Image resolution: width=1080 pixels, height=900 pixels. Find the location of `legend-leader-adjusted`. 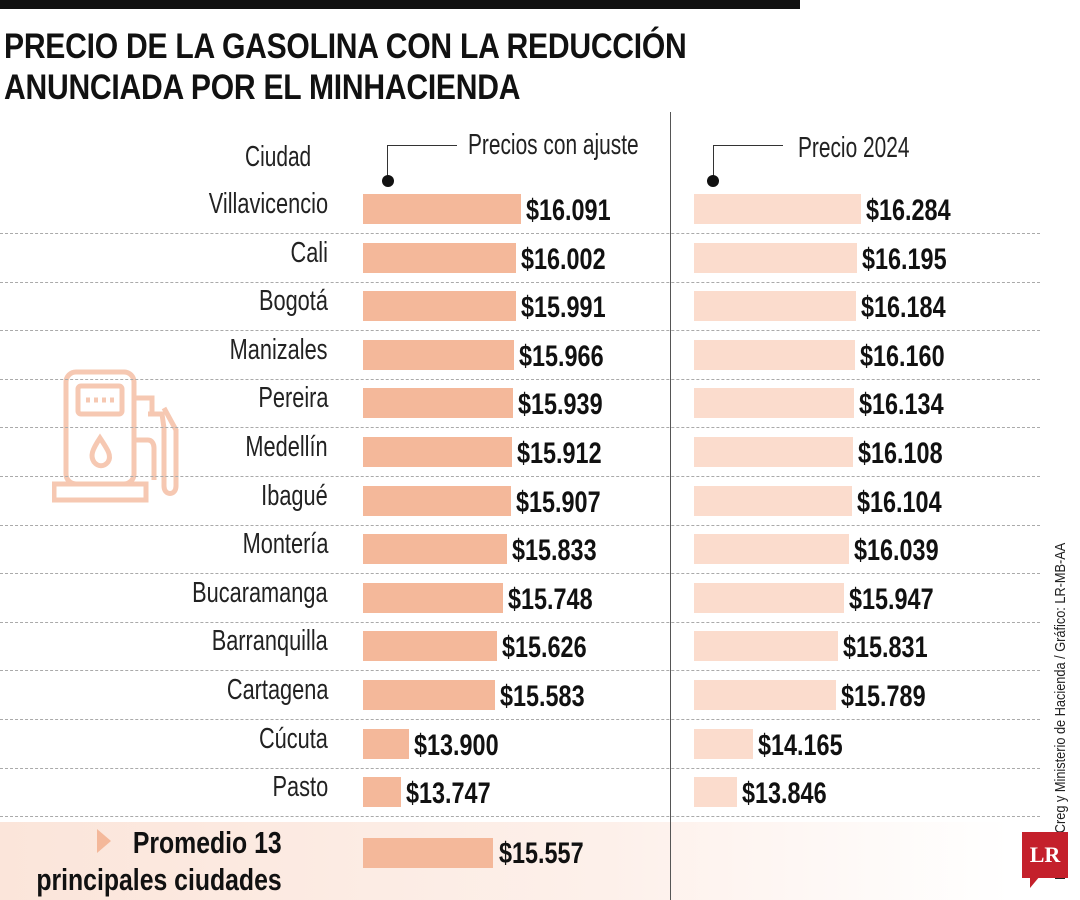

legend-leader-adjusted is located at coordinates (422, 161).